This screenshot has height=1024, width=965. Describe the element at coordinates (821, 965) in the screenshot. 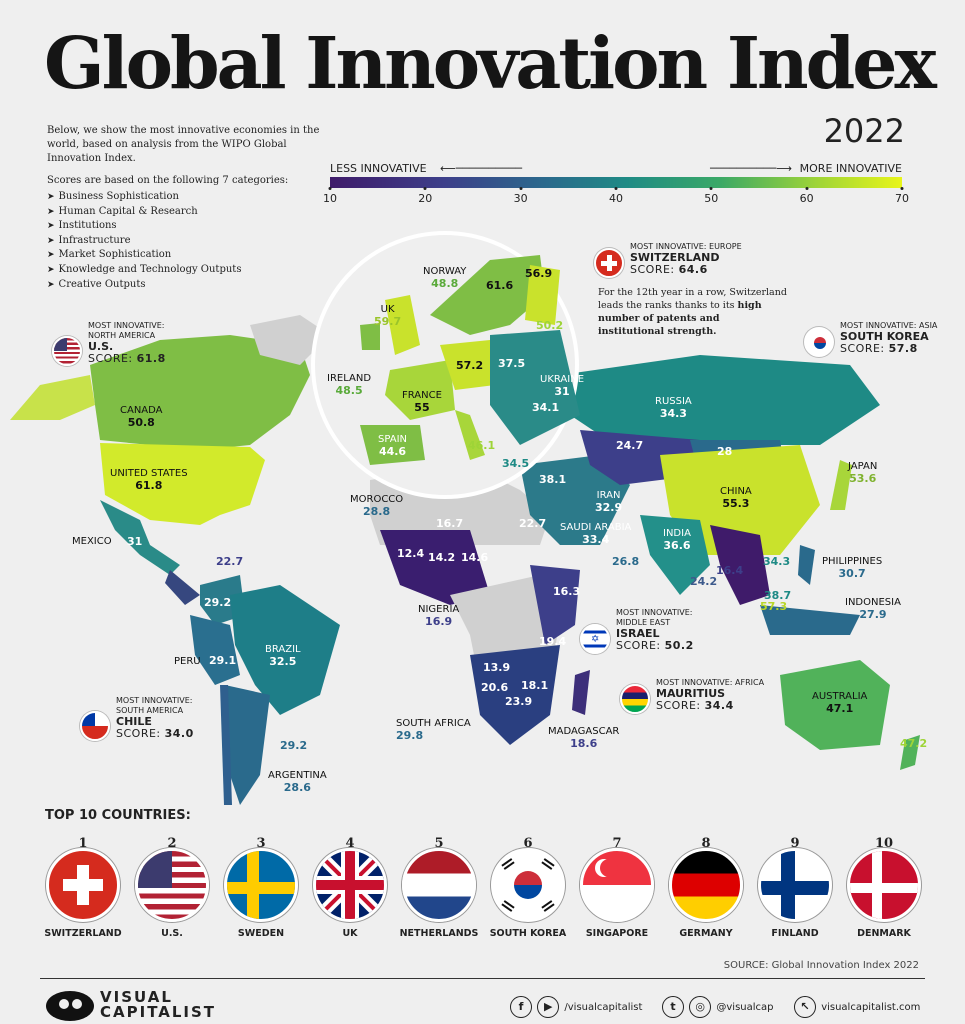

I see `source-text: SOURCE: Global Innovation Index 2022` at that location.